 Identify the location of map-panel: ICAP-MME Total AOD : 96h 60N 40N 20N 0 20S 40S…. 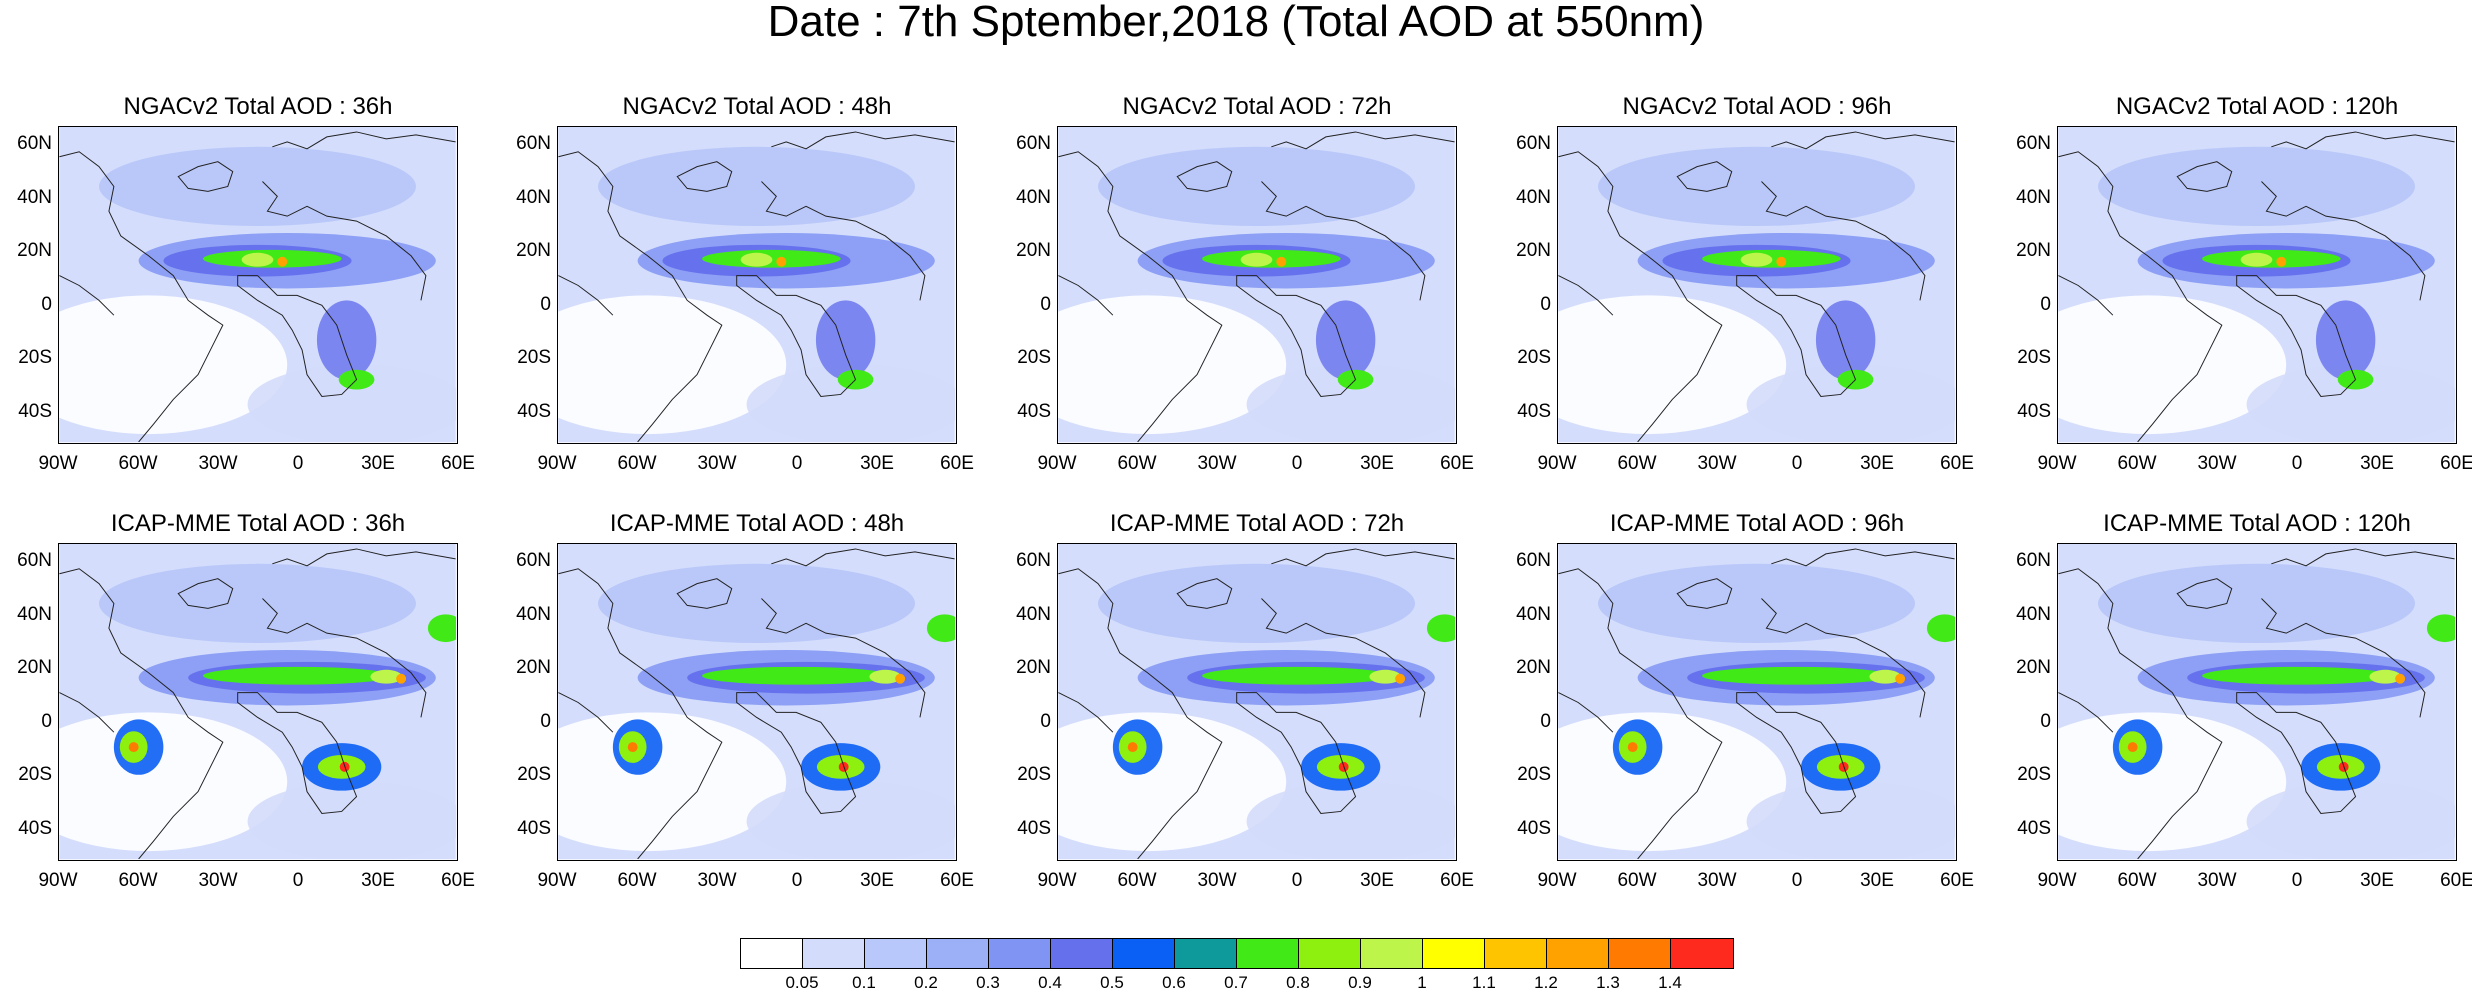
(1745, 716).